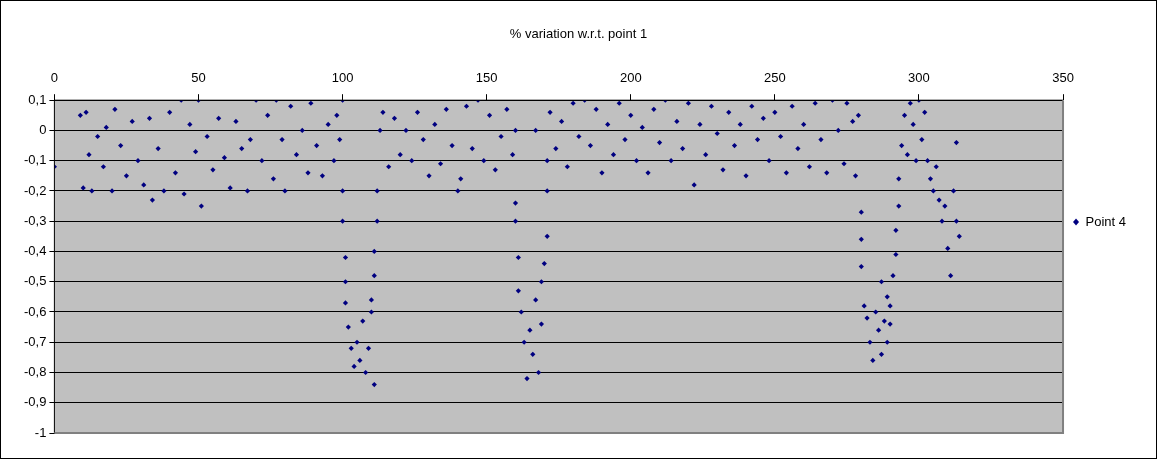 The width and height of the screenshot is (1157, 459). I want to click on x-tick-label: 300, so click(919, 77).